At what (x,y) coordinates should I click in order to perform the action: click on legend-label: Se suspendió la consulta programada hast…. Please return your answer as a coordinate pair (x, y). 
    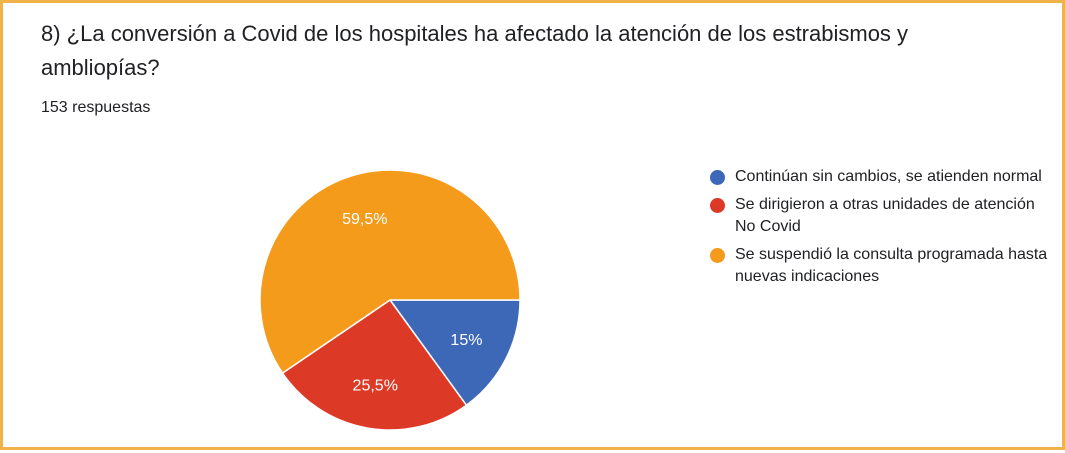
    Looking at the image, I should click on (891, 265).